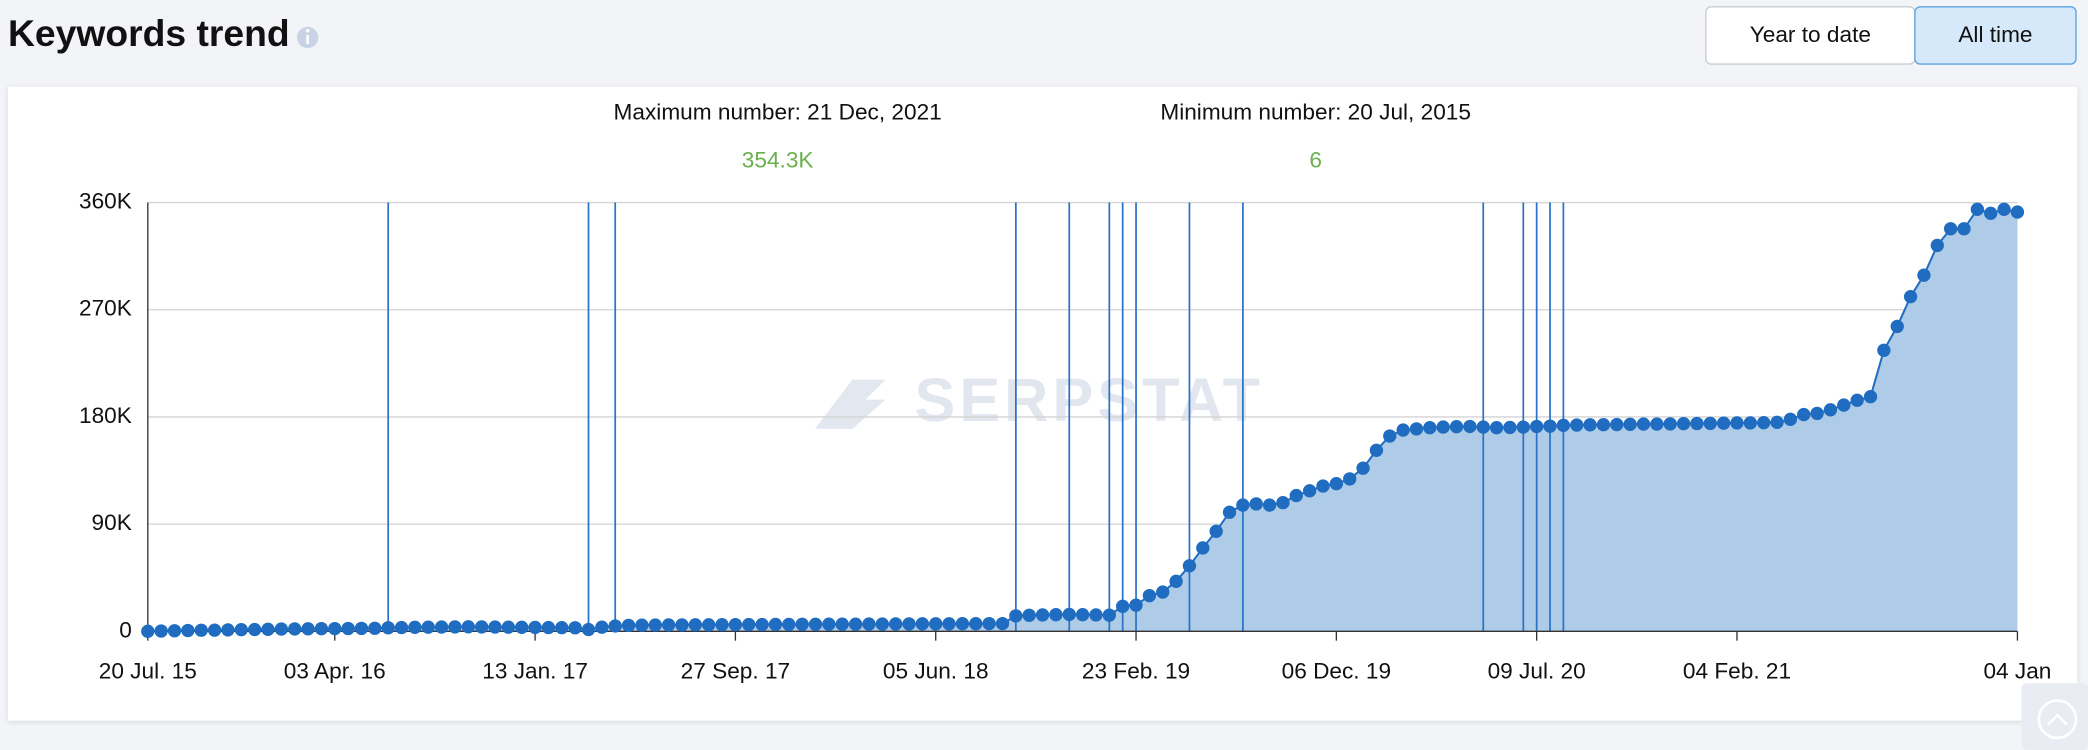  What do you see at coordinates (1336, 671) in the screenshot?
I see `x-tick-label: 06 Dec. 19` at bounding box center [1336, 671].